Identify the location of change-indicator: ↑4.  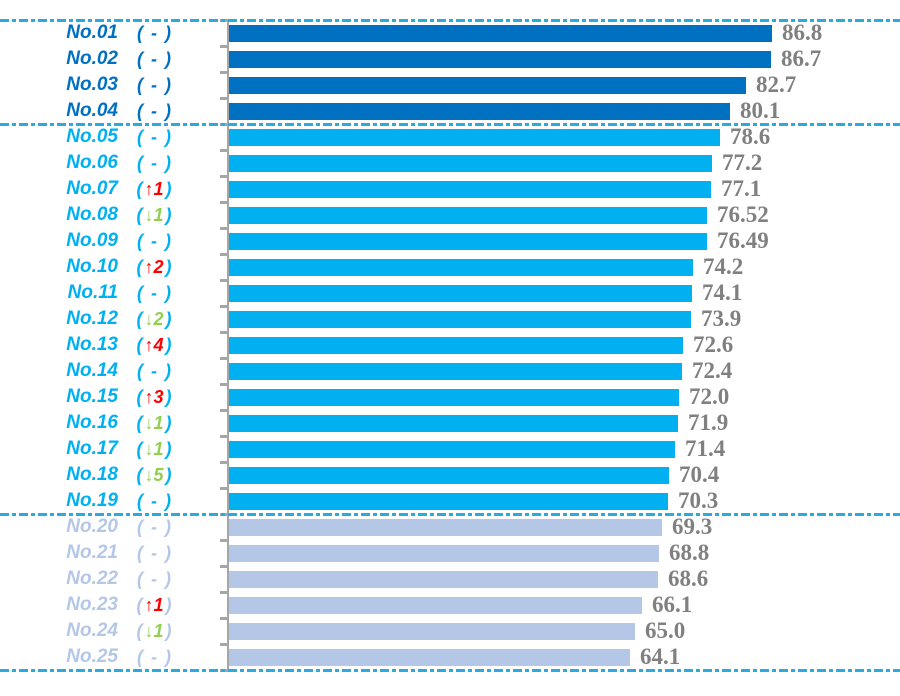
(153, 345).